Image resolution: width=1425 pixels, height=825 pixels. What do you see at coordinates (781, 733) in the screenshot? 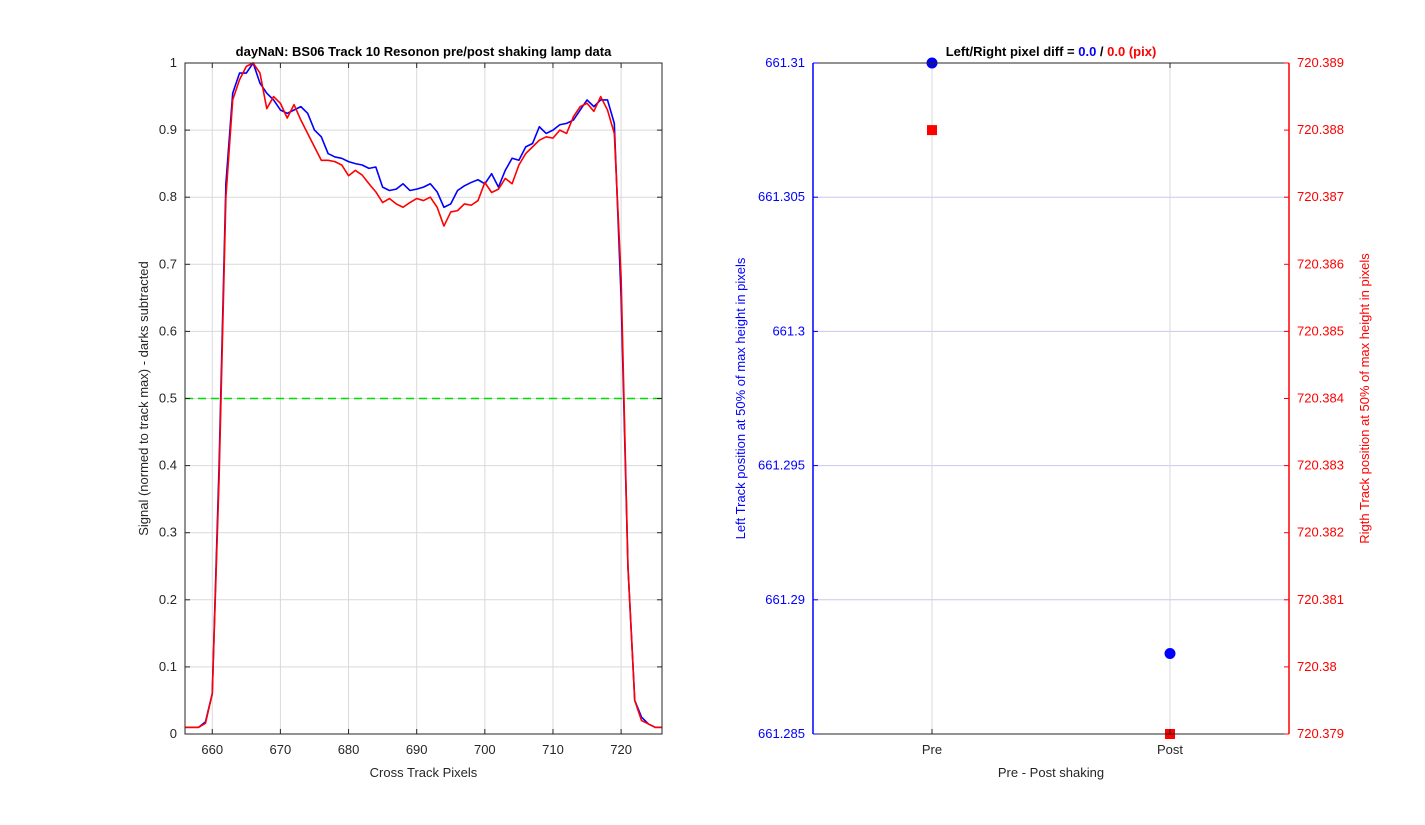
I see `left-y-tick-label: 661.285` at bounding box center [781, 733].